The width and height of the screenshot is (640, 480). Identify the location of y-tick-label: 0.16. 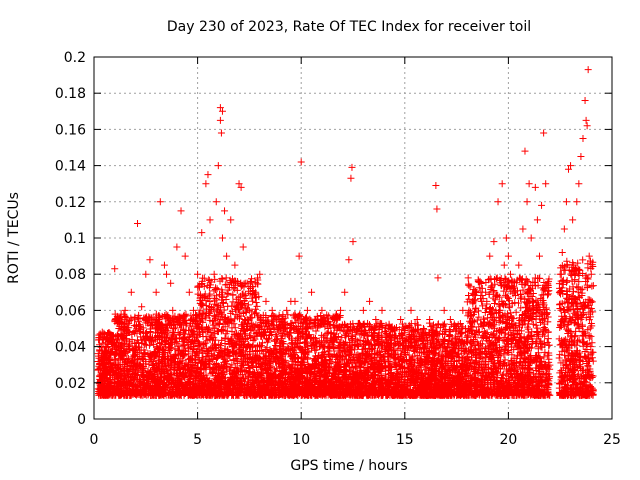
(70, 130).